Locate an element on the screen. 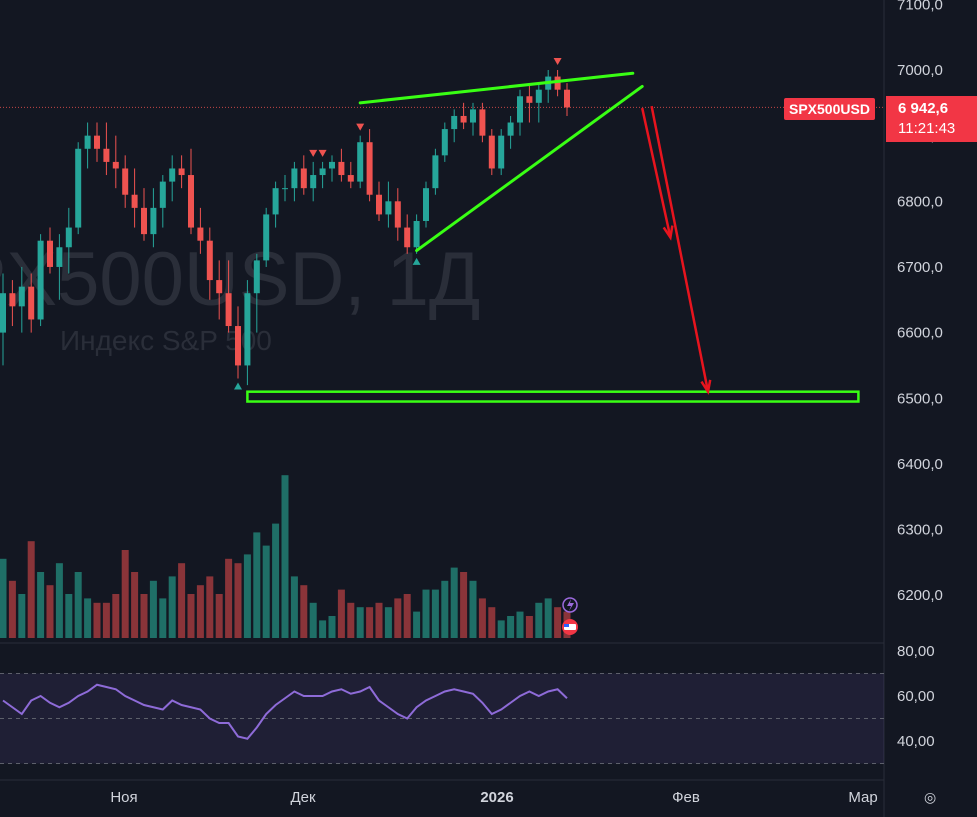 Image resolution: width=977 pixels, height=817 pixels. settings-icon: ◎ is located at coordinates (930, 797).